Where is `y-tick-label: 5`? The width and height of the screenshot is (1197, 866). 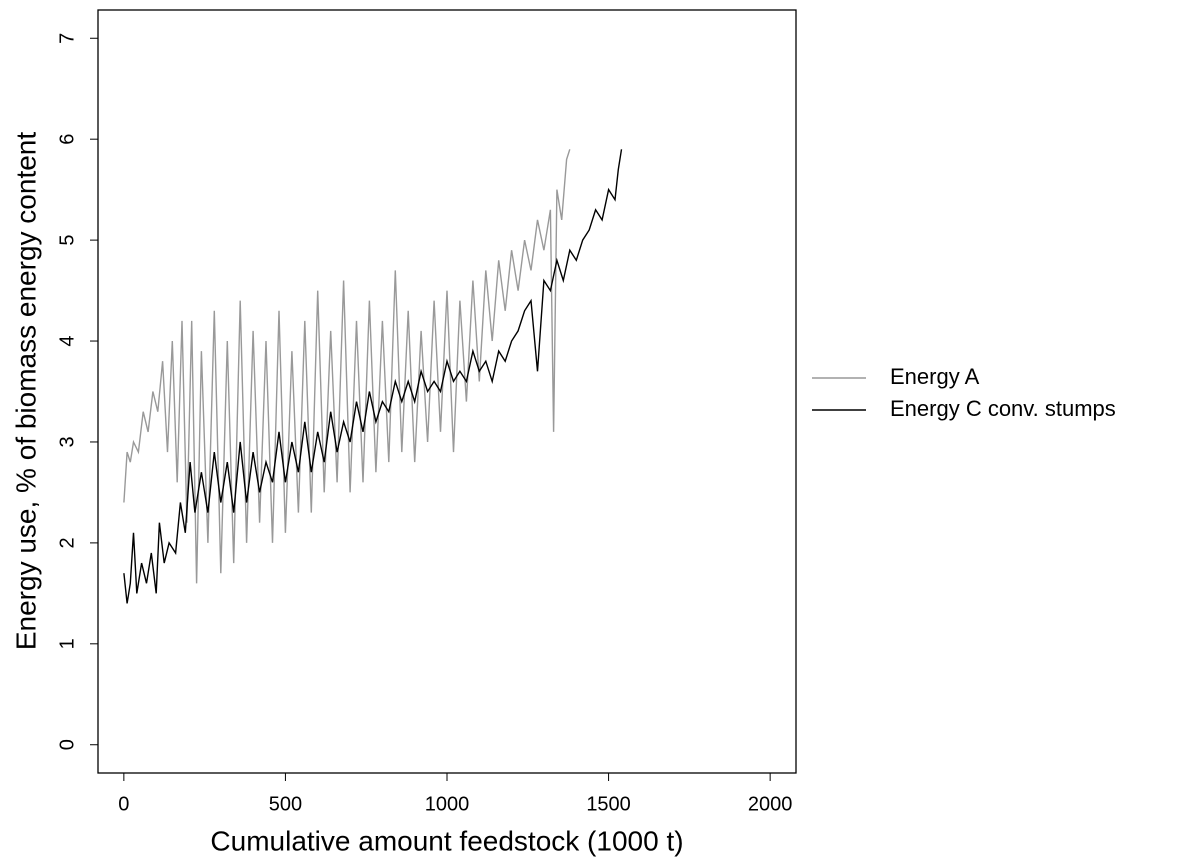 y-tick-label: 5 is located at coordinates (67, 240).